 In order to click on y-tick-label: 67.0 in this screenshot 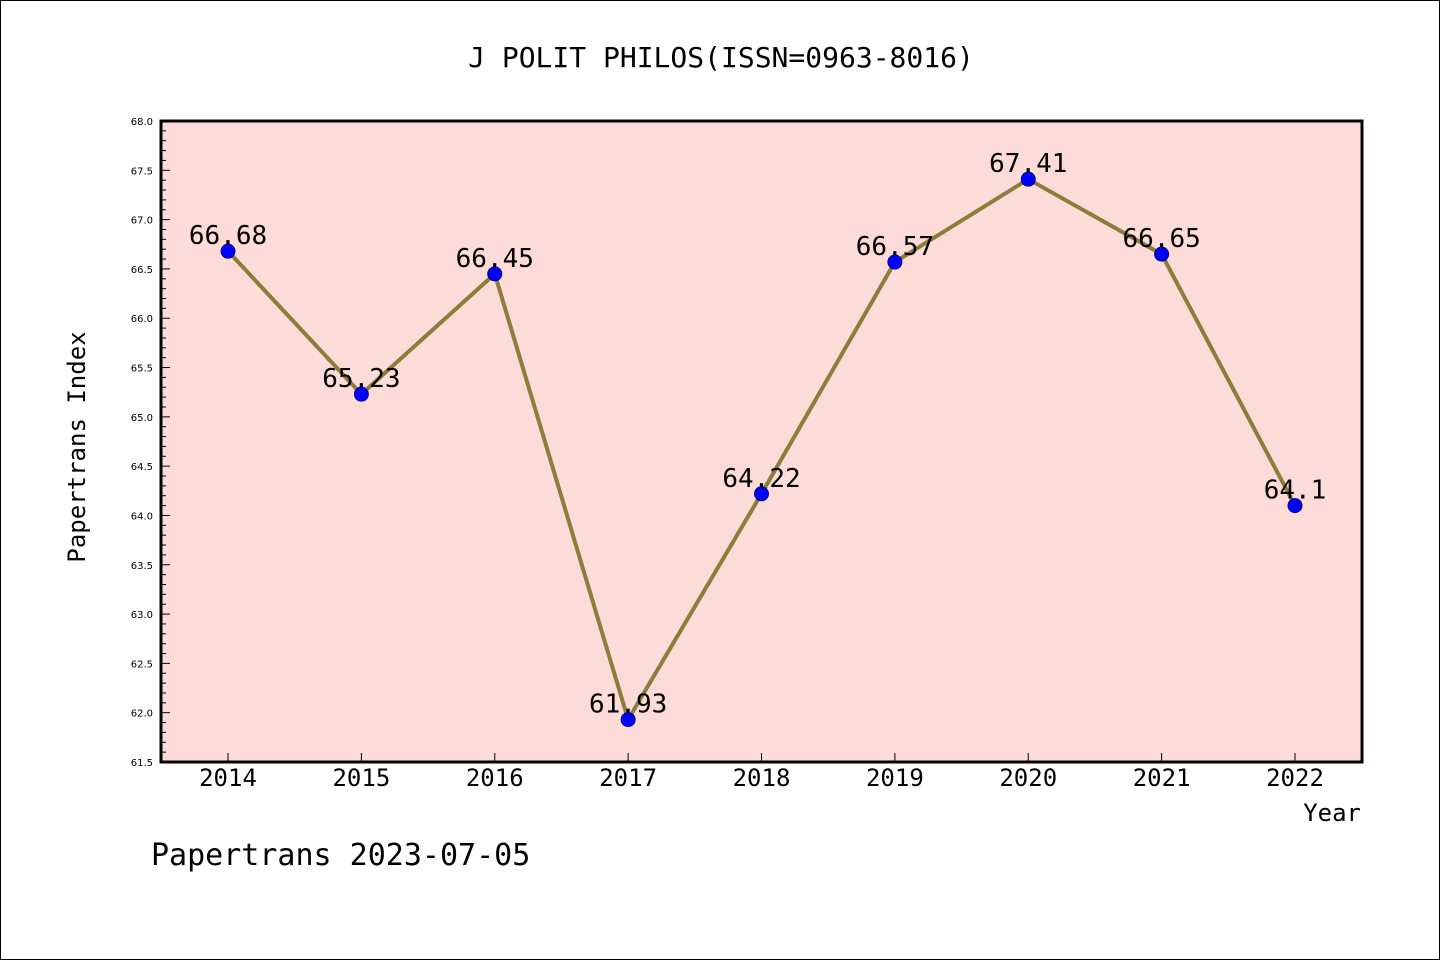, I will do `click(142, 221)`.